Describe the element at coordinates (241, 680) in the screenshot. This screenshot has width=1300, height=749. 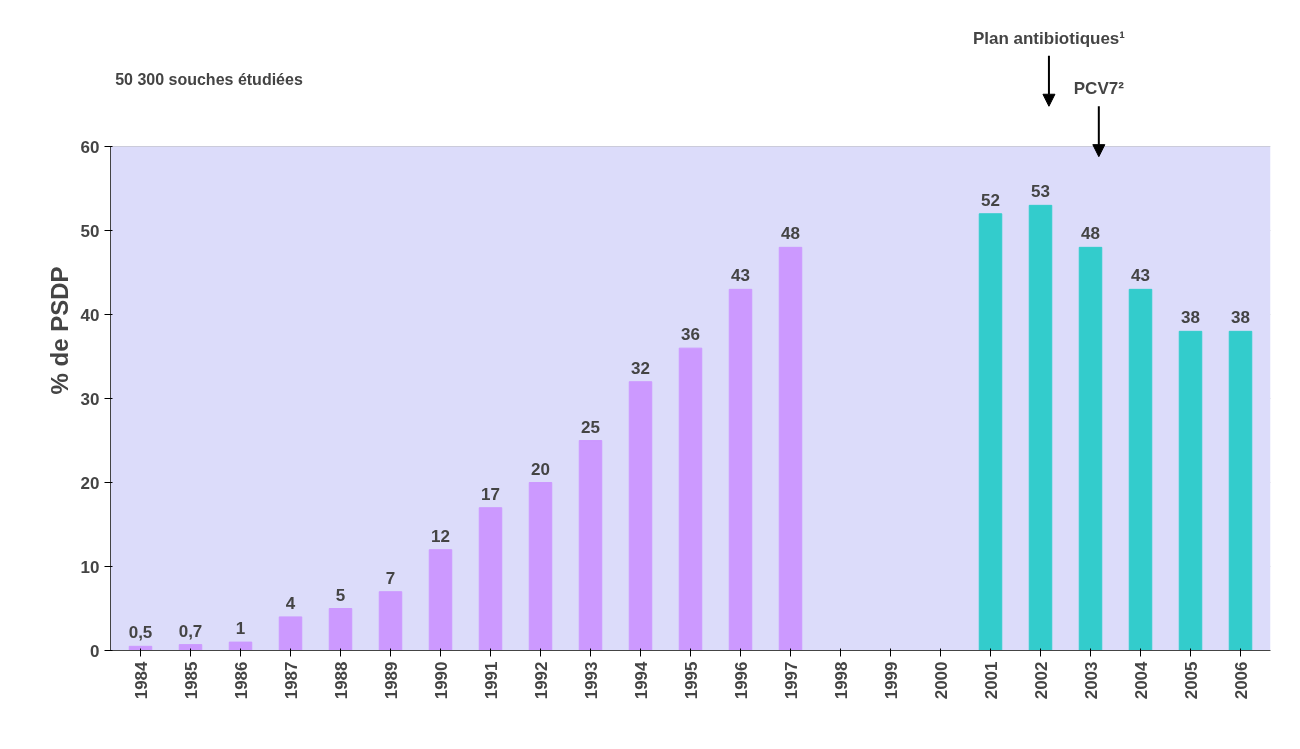
I see `x-tick-label: 1986` at that location.